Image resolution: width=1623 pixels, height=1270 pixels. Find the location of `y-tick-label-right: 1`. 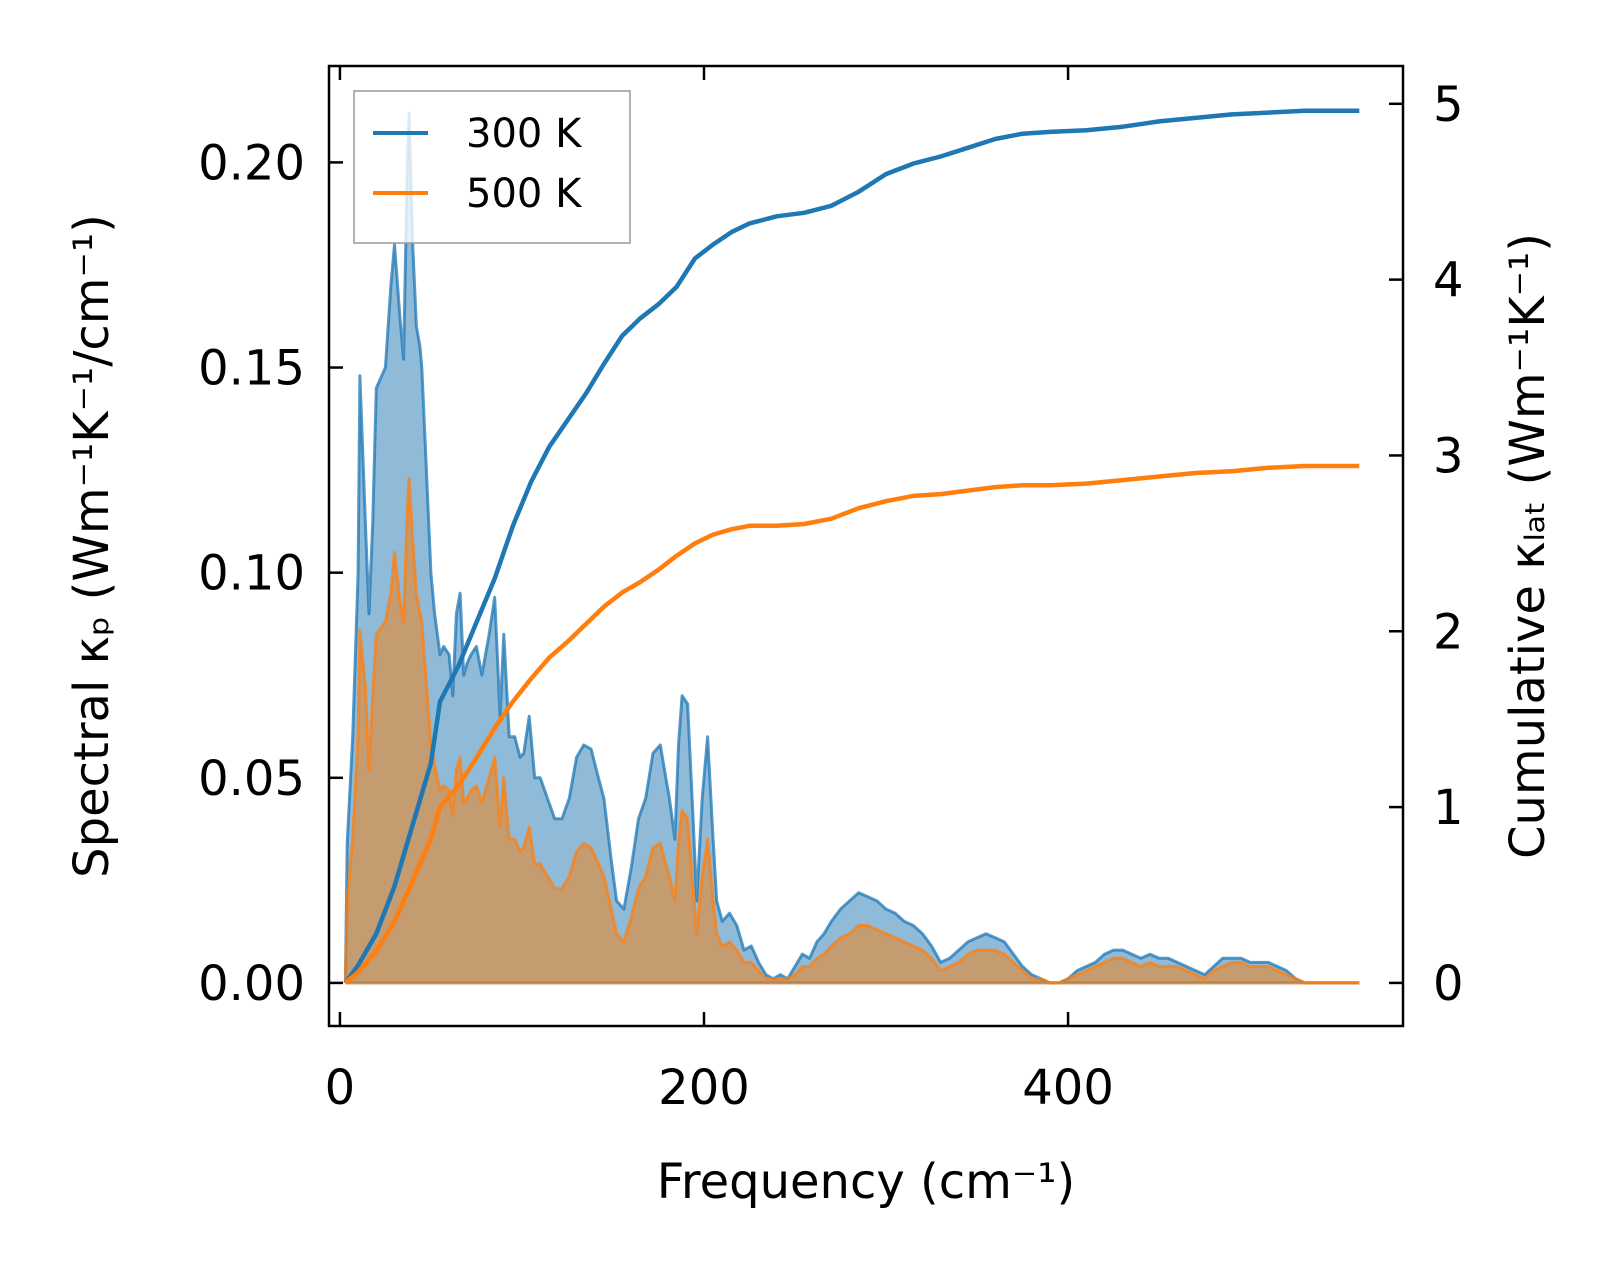

y-tick-label-right: 1 is located at coordinates (1448, 808).